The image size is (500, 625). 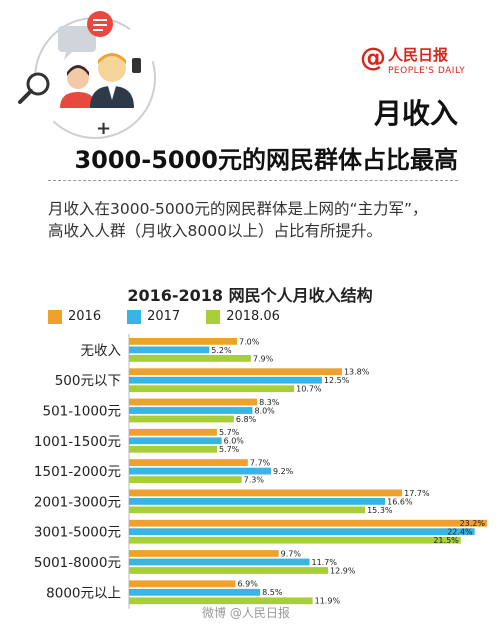 I want to click on watermark: 微博 @人民日报, so click(x=246, y=613).